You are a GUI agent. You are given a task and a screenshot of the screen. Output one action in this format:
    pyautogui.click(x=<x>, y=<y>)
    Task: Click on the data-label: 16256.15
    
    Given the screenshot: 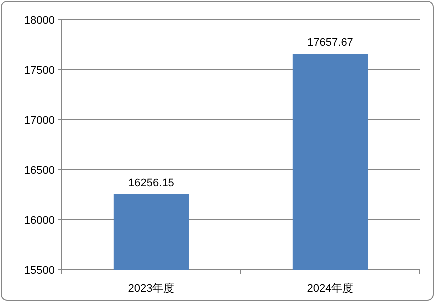 What is the action you would take?
    pyautogui.click(x=151, y=183)
    